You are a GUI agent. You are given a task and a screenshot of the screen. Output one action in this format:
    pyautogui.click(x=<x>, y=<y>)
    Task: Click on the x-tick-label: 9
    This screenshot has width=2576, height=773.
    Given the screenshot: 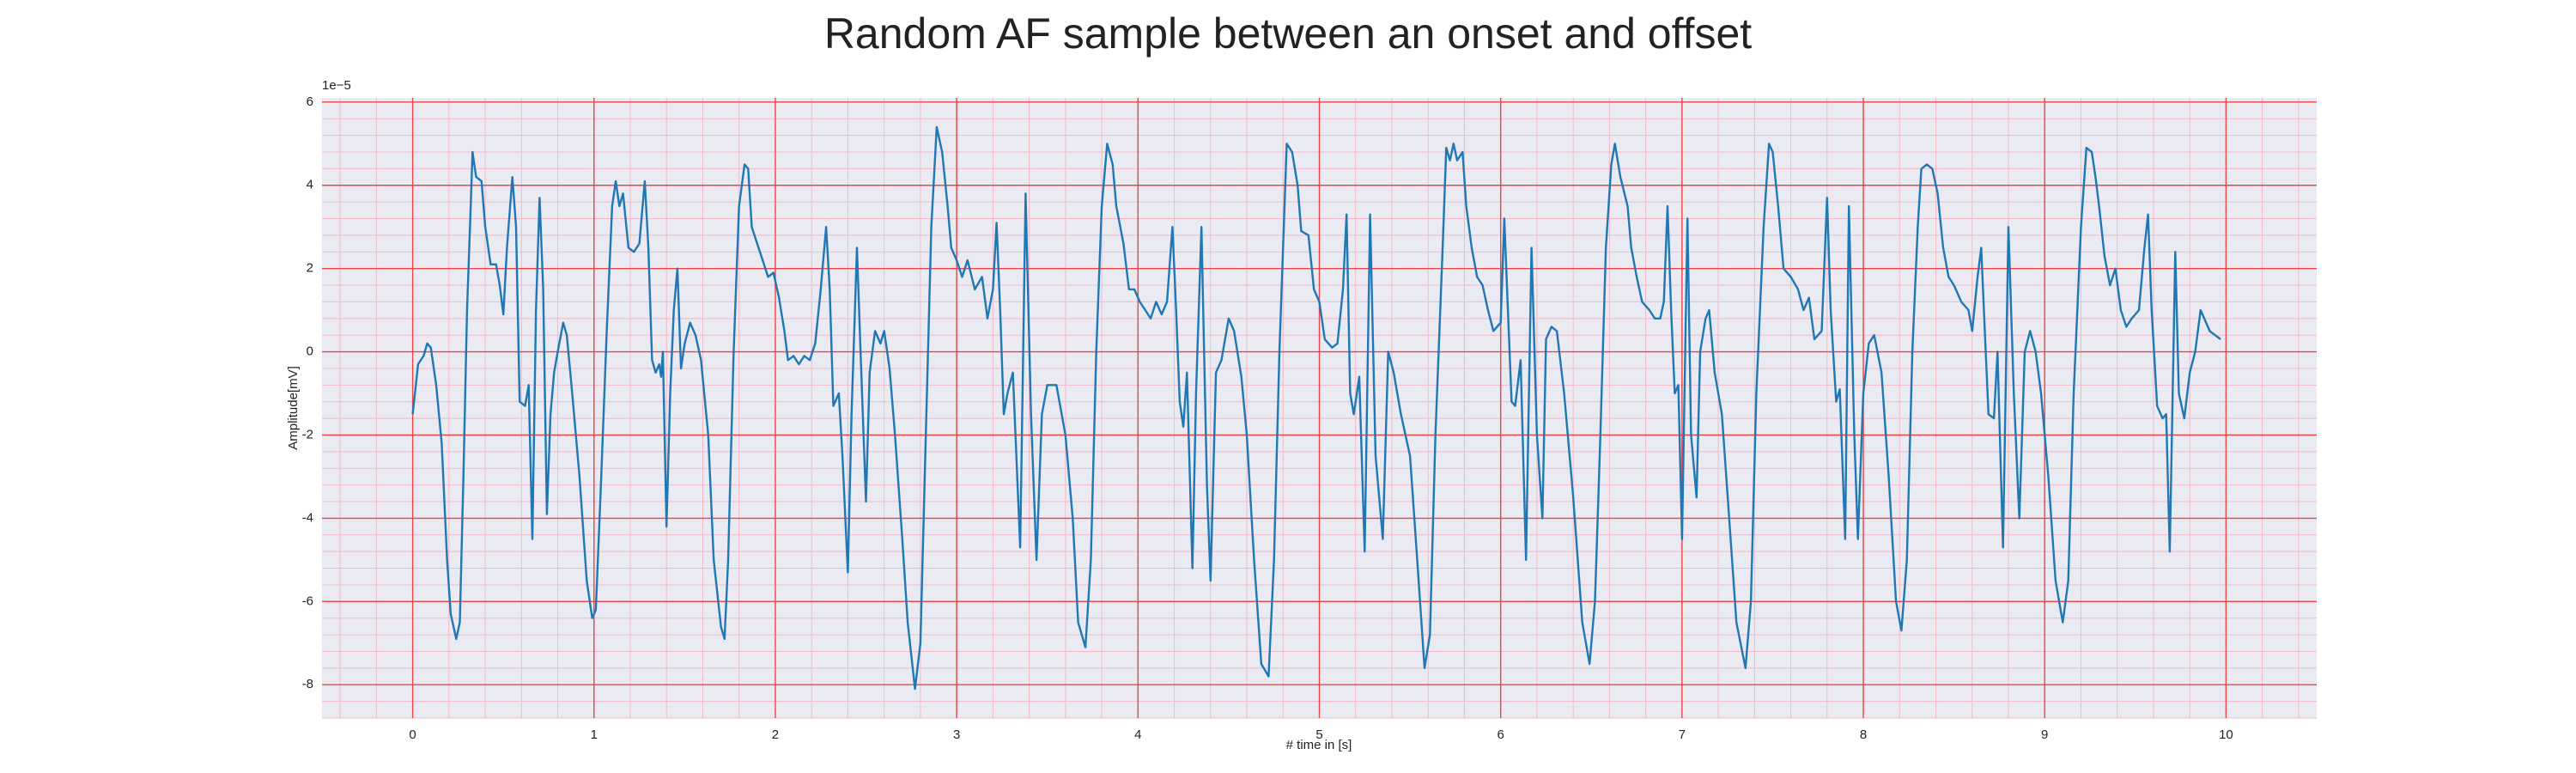 What is the action you would take?
    pyautogui.click(x=2045, y=734)
    